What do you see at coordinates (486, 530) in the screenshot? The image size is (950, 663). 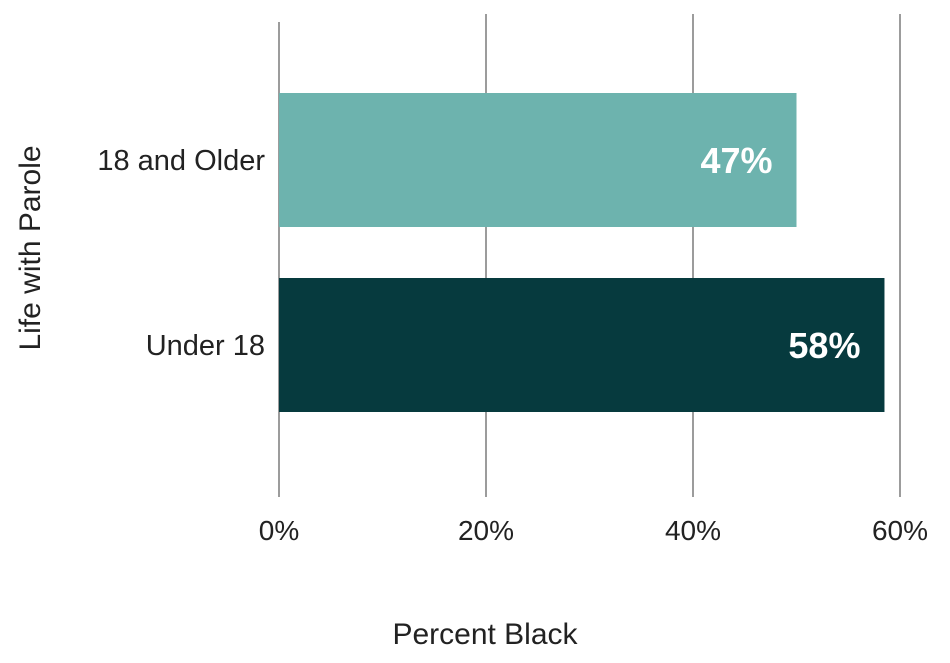 I see `x-tick-label-20: 20%` at bounding box center [486, 530].